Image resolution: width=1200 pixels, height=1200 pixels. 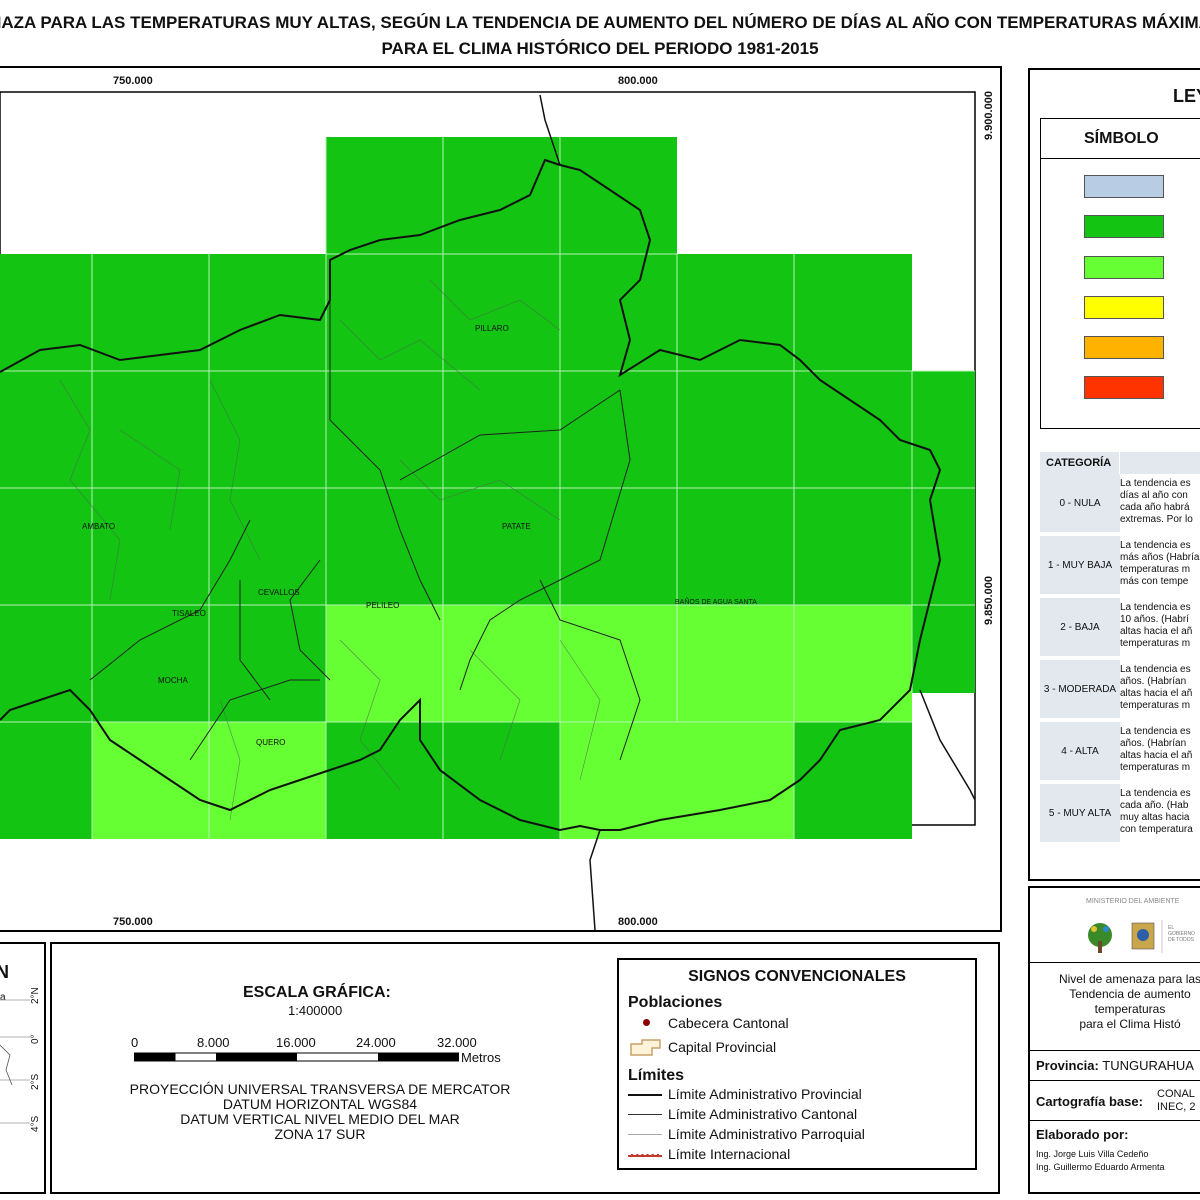 I want to click on x-tick-bottom-750: 750.000, so click(x=133, y=922).